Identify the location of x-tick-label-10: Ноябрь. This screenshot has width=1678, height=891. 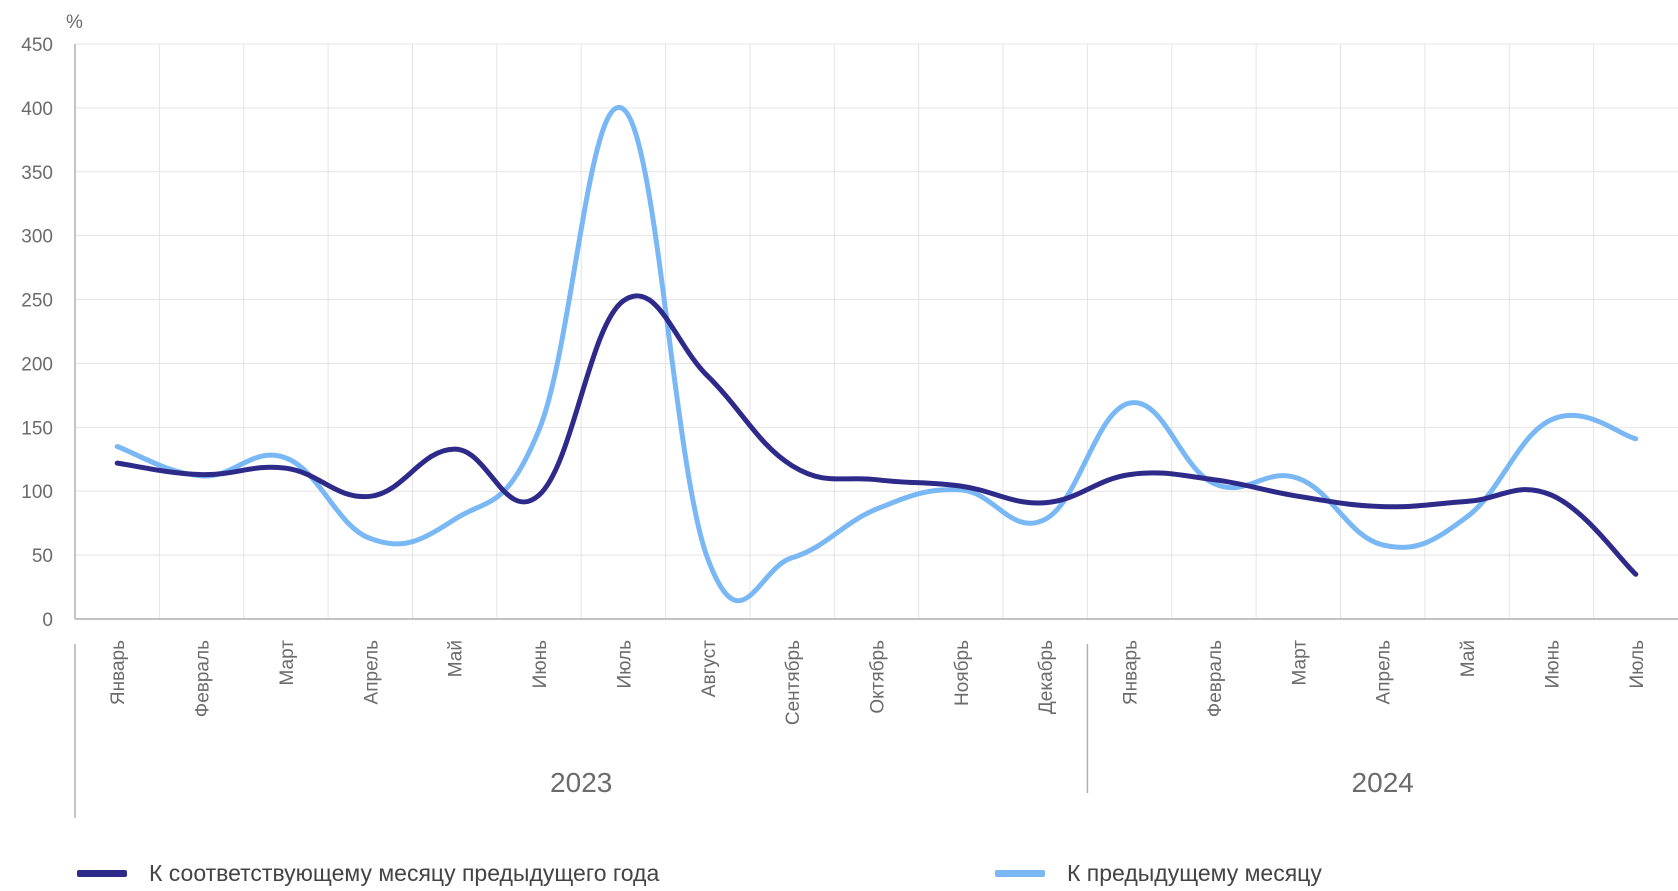
(962, 673).